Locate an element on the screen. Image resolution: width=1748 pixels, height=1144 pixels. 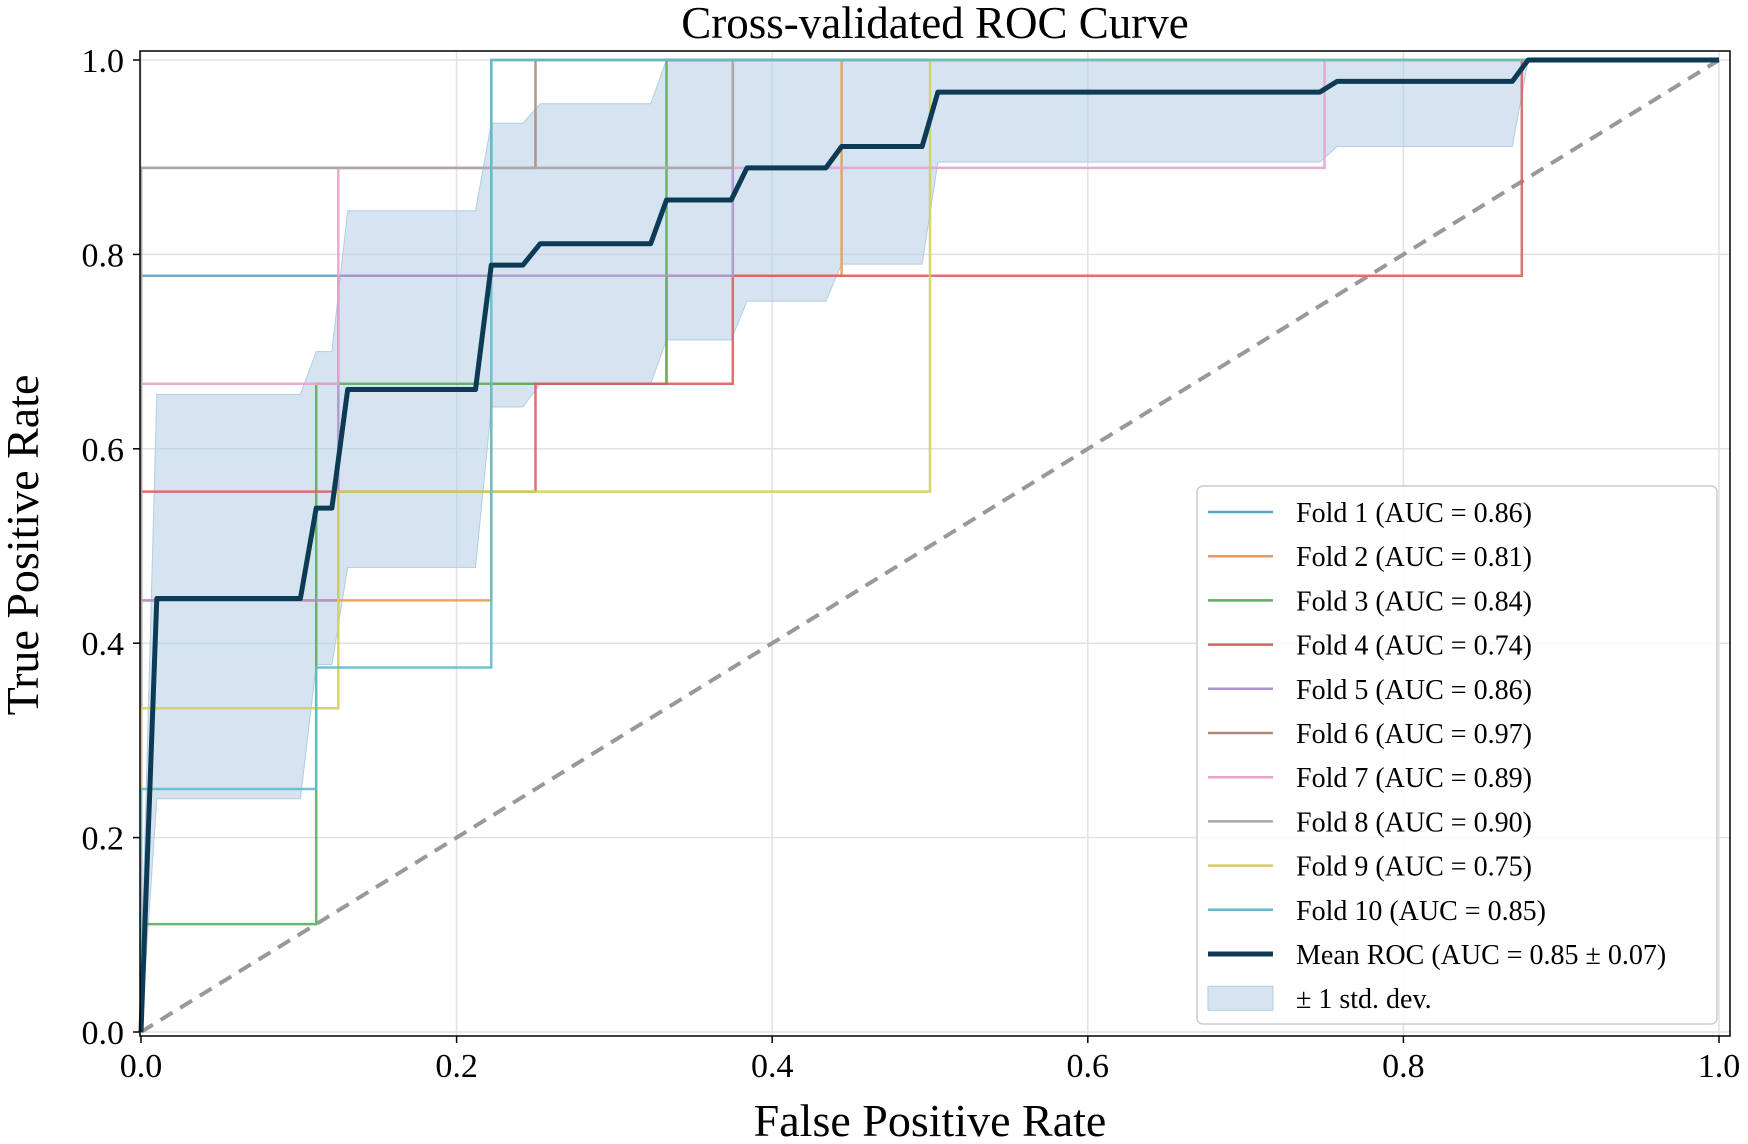
y-axis-ticks: 0.0 0.2 0.4 0.6 0.8 1.0 is located at coordinates (111, 547).